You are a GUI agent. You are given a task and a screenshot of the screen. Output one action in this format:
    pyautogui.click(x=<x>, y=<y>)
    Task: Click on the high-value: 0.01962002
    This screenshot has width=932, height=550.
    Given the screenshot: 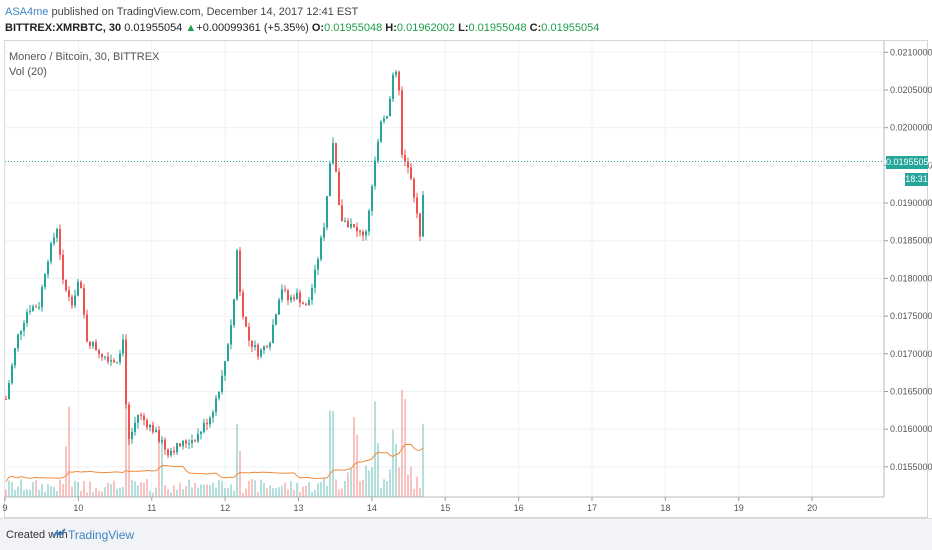 What is the action you would take?
    pyautogui.click(x=426, y=28)
    